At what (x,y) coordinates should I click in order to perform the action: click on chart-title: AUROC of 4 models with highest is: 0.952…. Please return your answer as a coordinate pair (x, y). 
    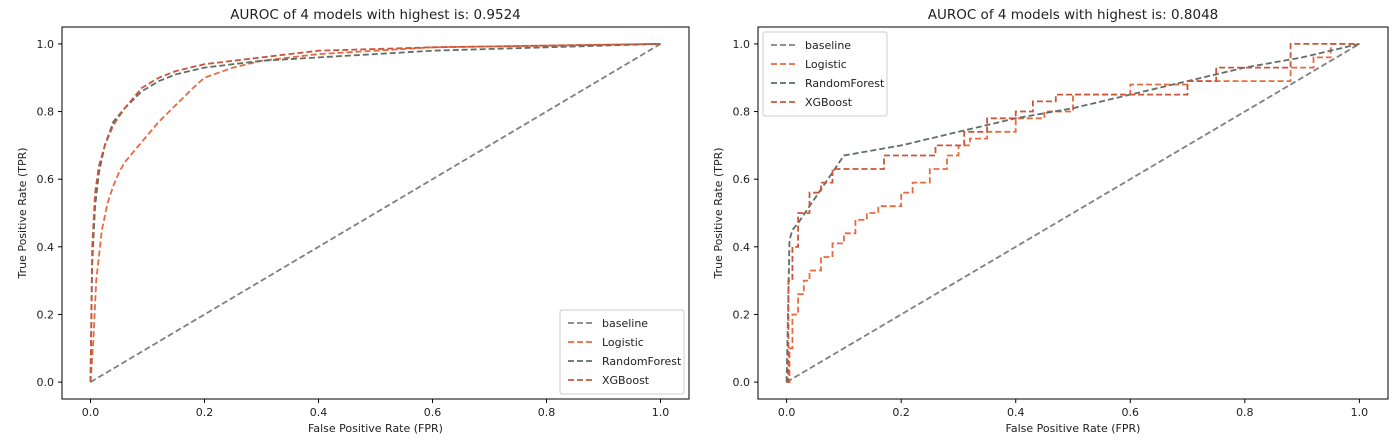
    Looking at the image, I should click on (375, 15).